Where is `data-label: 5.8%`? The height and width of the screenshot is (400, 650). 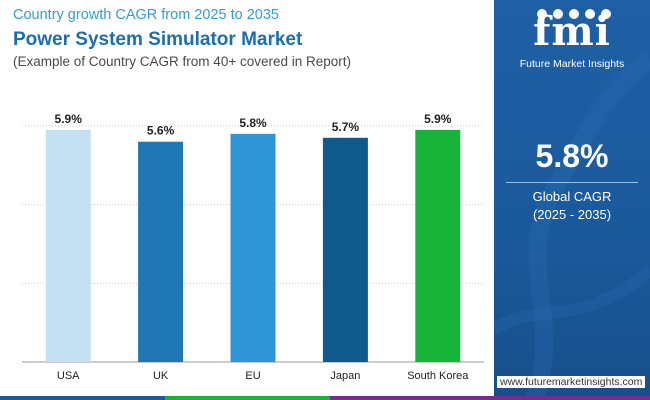 data-label: 5.8% is located at coordinates (253, 123).